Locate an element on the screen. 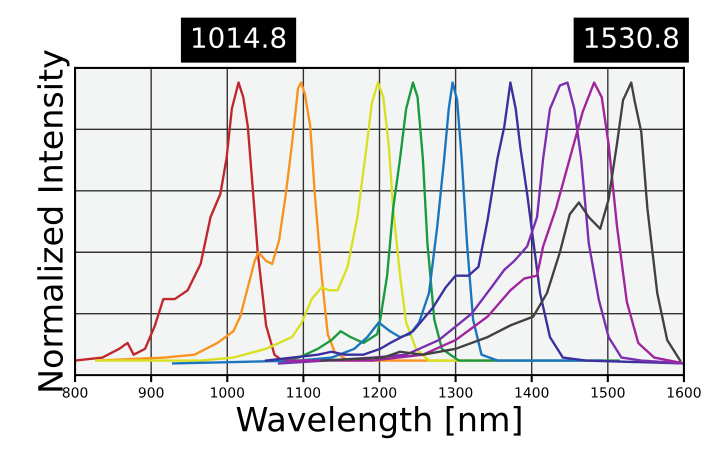 The height and width of the screenshot is (462, 708). annotation: 1530.8 is located at coordinates (632, 37).